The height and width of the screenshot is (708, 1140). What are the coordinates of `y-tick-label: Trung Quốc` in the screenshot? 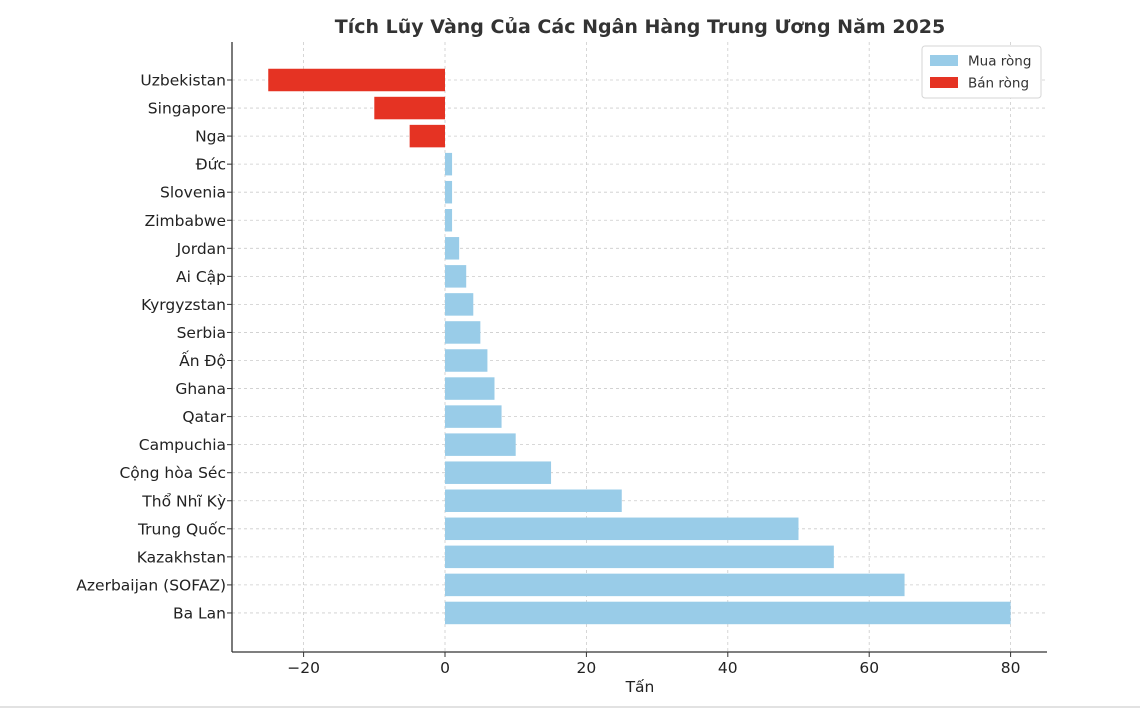 It's located at (181, 529).